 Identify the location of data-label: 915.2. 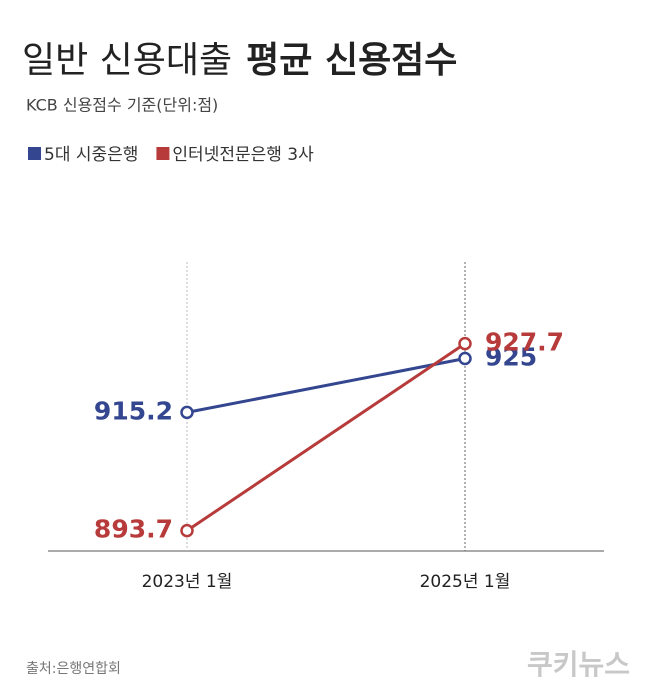
(133, 410).